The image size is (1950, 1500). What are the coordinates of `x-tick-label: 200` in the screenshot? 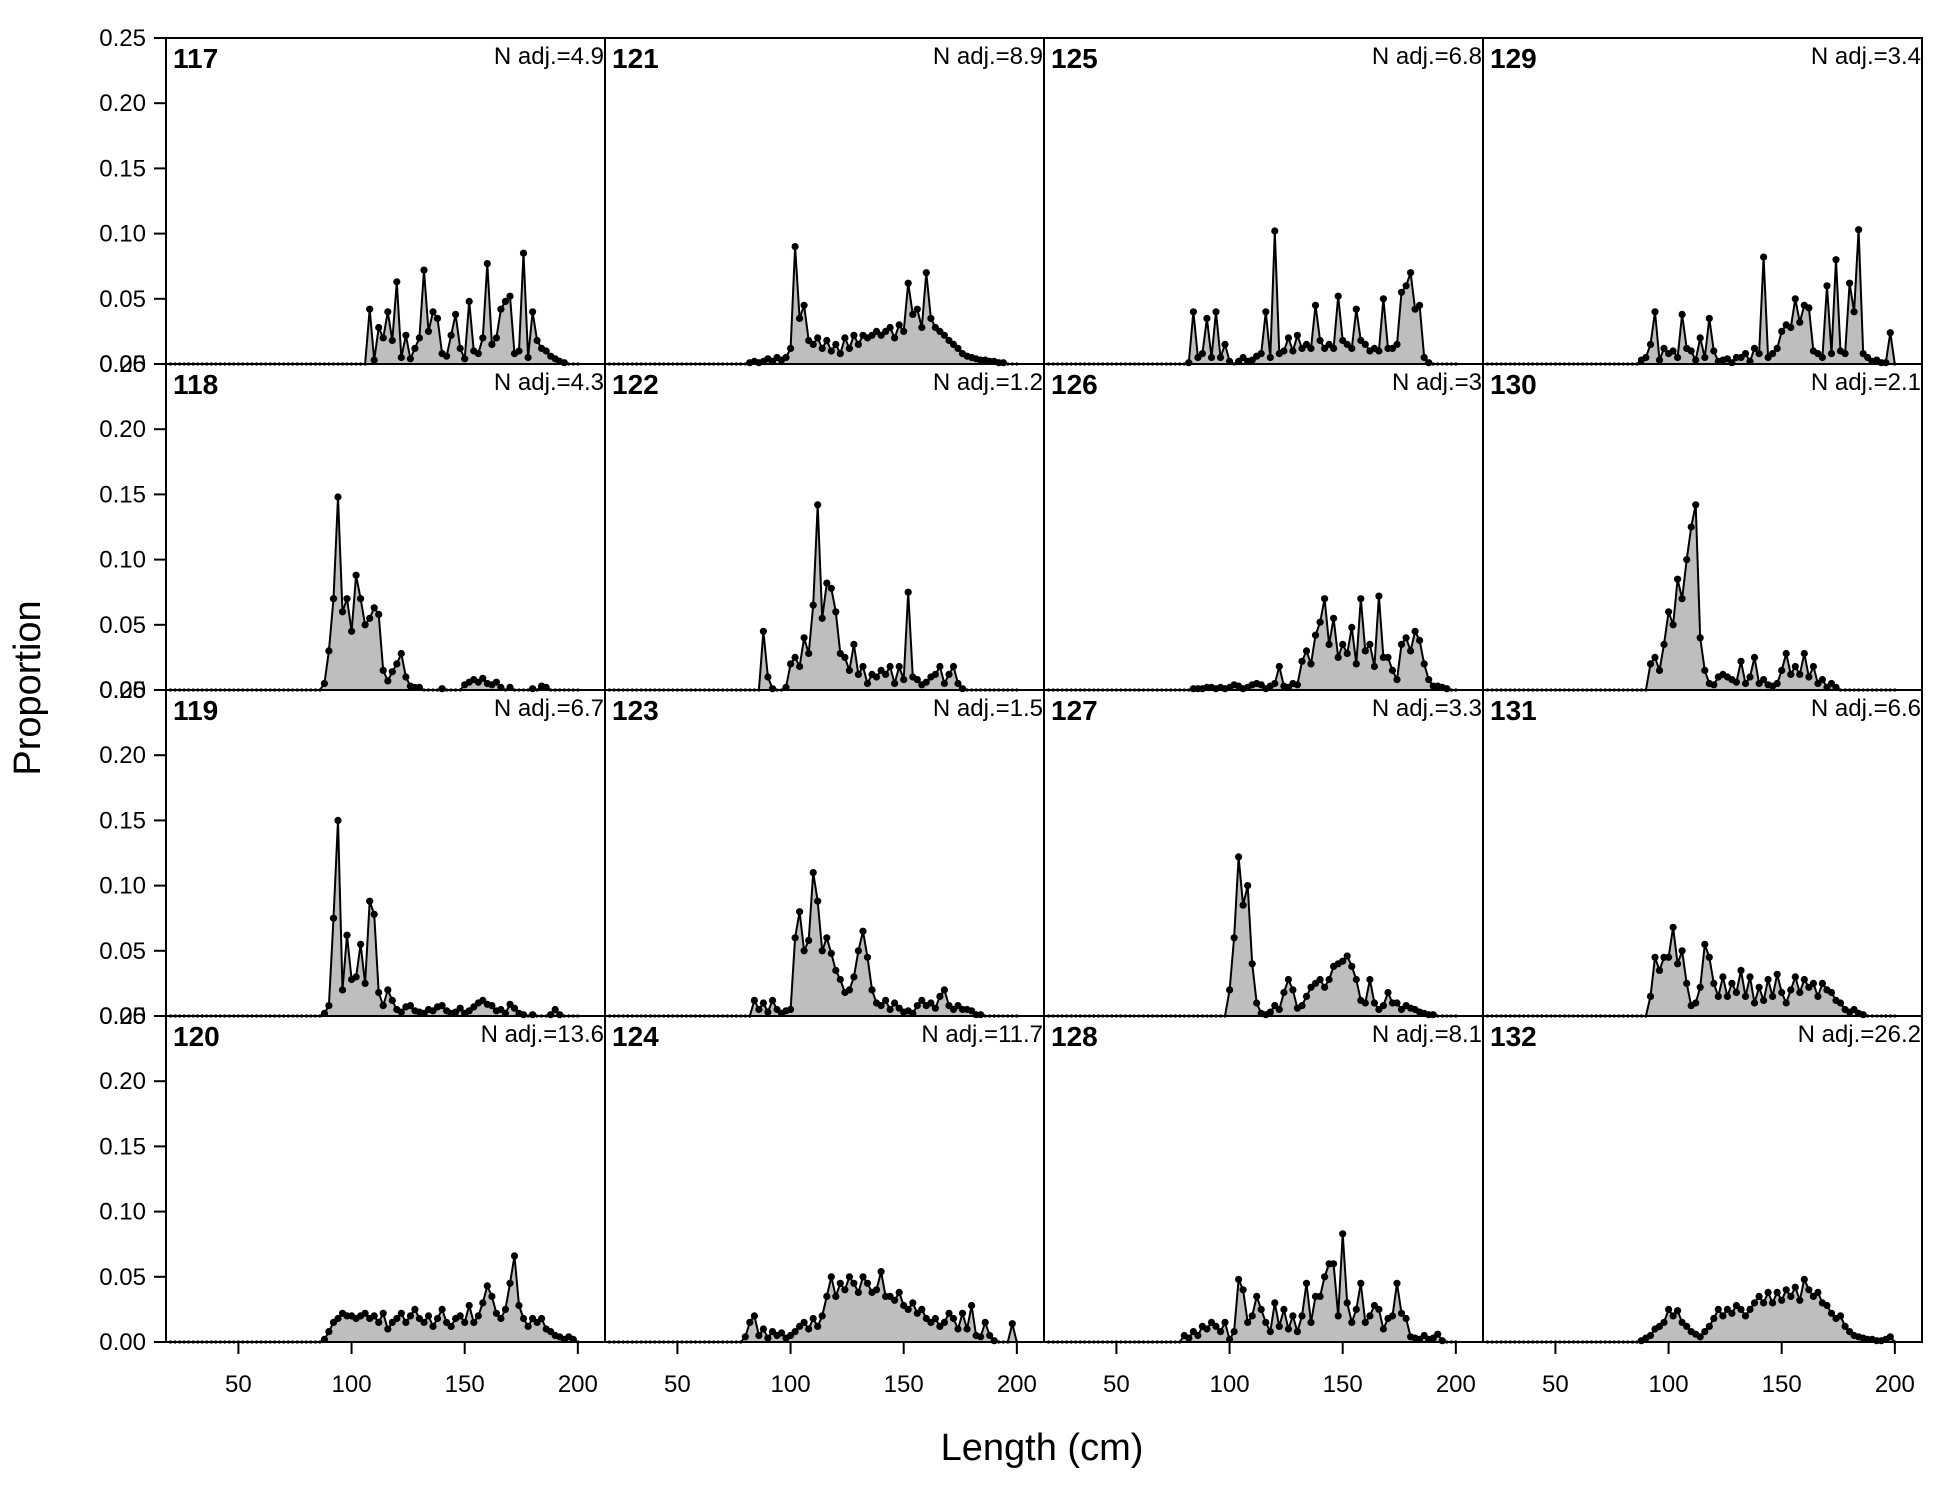 It's located at (1895, 1384).